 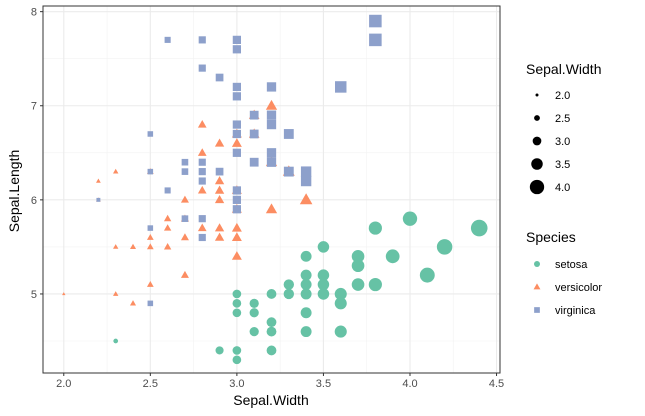 What do you see at coordinates (562, 188) in the screenshot?
I see `size-legend-label: 4.0` at bounding box center [562, 188].